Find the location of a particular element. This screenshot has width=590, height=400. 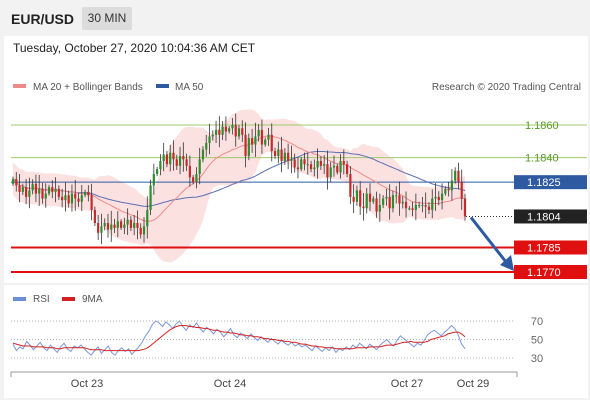

level-tag-support is located at coordinates (550, 272).